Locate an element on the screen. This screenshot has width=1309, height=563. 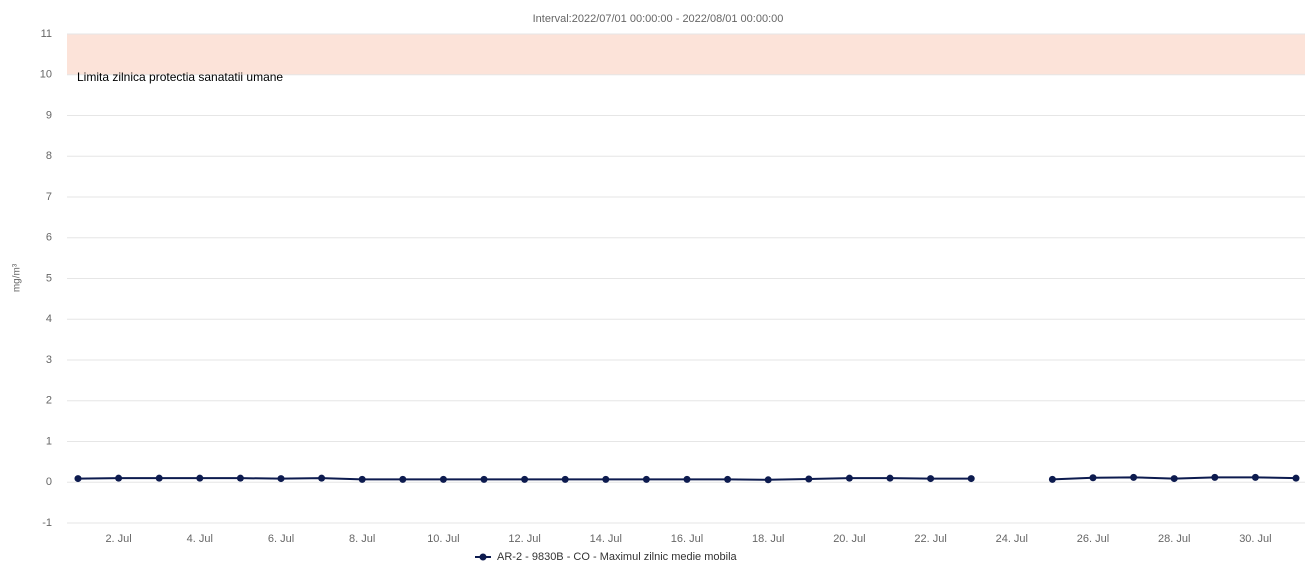
y-axis-label: mg/m³ is located at coordinates (17, 277).